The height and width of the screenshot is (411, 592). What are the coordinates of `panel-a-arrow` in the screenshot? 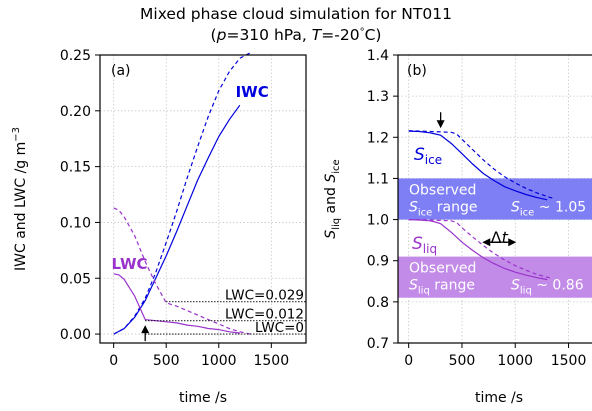 It's located at (145, 333).